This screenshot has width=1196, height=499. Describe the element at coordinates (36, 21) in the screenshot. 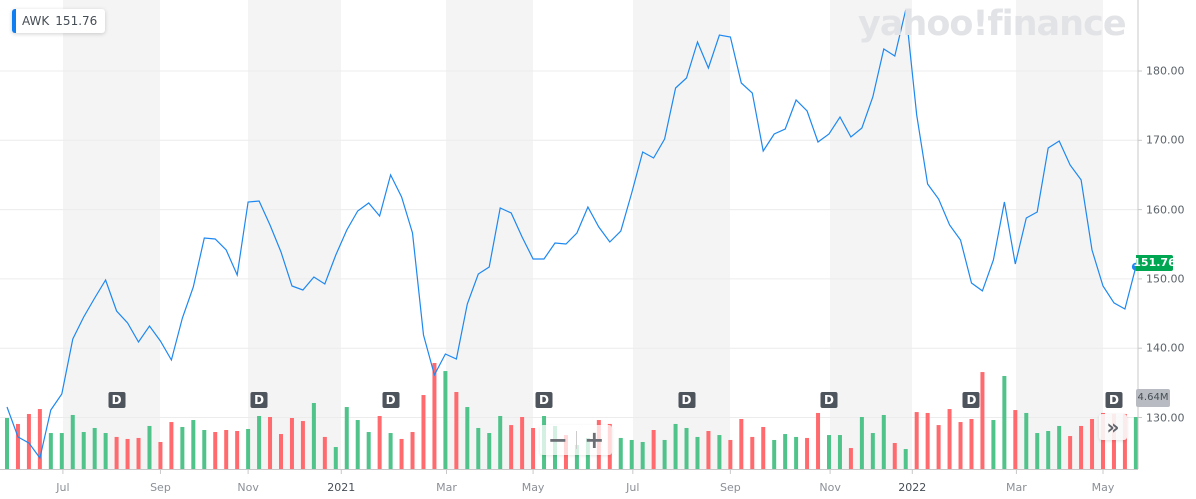

I see `legend-ticker: AWK` at that location.